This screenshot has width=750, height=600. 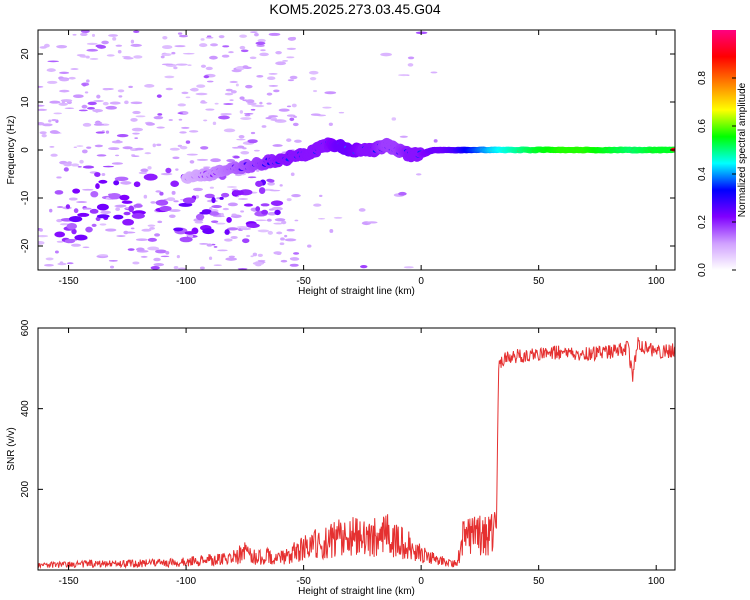 What do you see at coordinates (11, 448) in the screenshot?
I see `y-axis-title: SNR (v/v)` at bounding box center [11, 448].